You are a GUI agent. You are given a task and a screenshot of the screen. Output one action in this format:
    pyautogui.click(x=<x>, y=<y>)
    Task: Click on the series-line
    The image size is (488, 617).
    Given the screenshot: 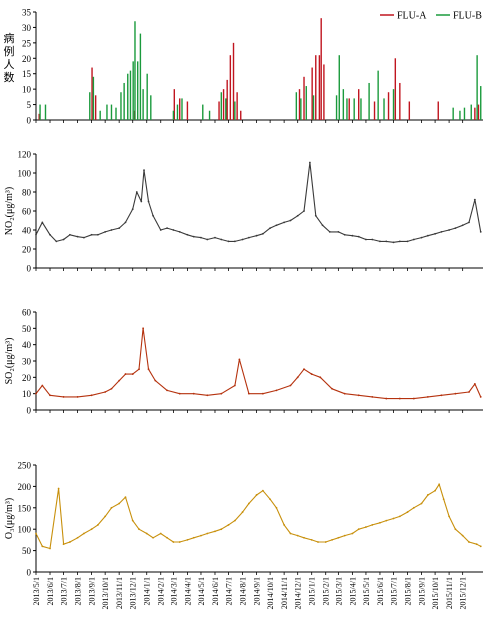 What is the action you would take?
    pyautogui.click(x=258, y=363)
    